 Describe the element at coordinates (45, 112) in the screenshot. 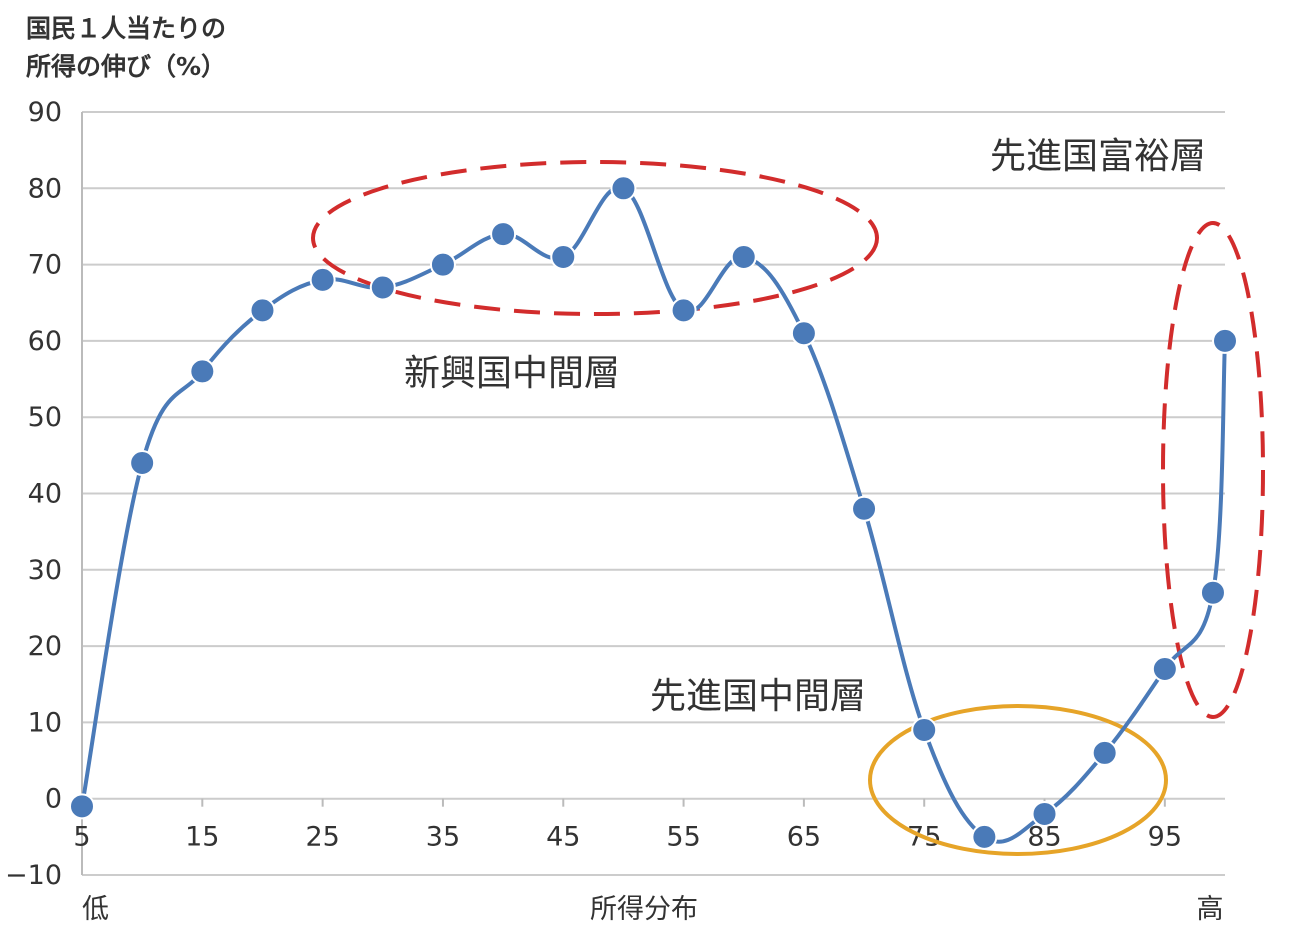

I see `y-tick-label: 90` at that location.